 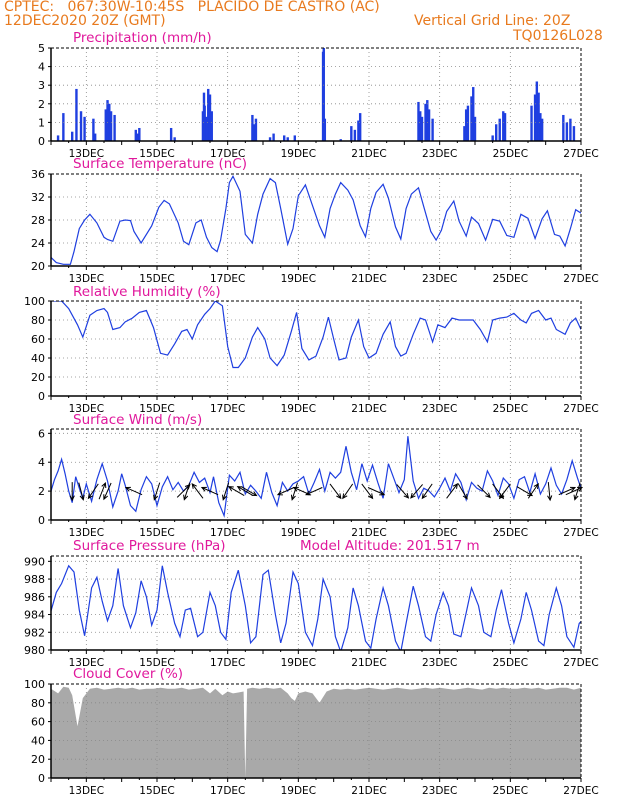 I want to click on x-tick-label: 25DEC, so click(x=510, y=791).